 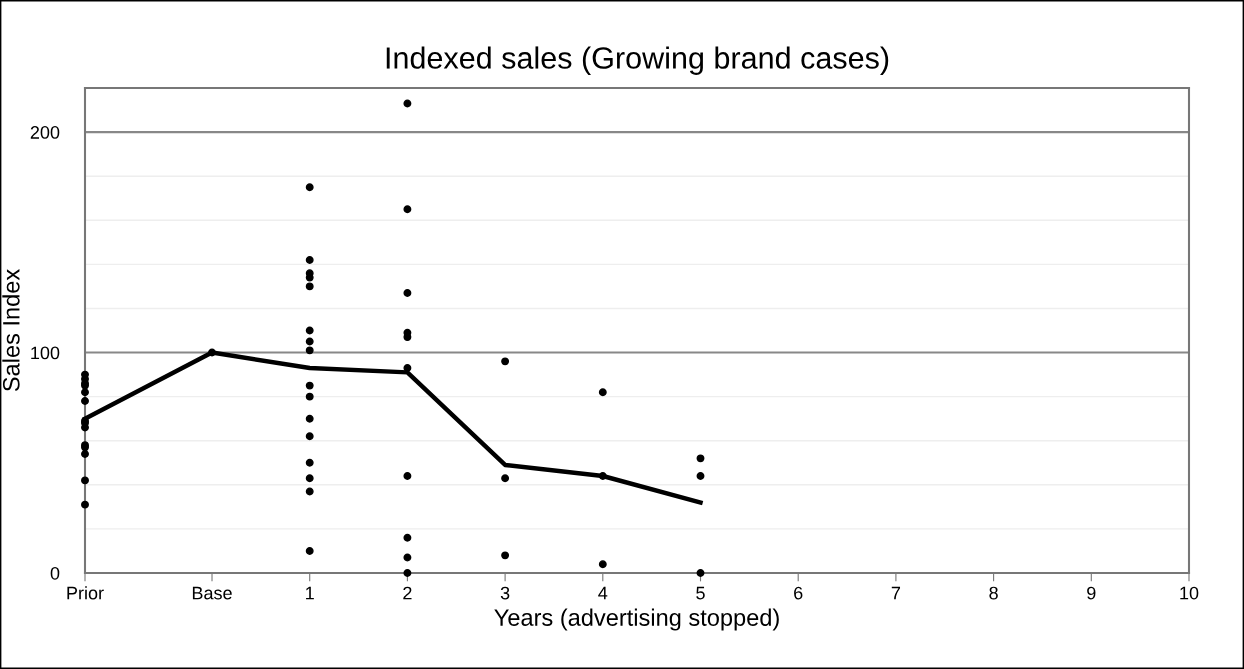 I want to click on x-tick-label: 1, so click(x=310, y=593).